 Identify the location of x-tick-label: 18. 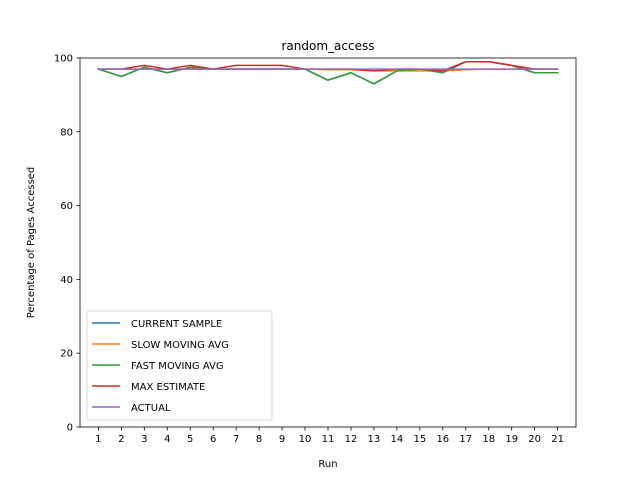
(488, 439).